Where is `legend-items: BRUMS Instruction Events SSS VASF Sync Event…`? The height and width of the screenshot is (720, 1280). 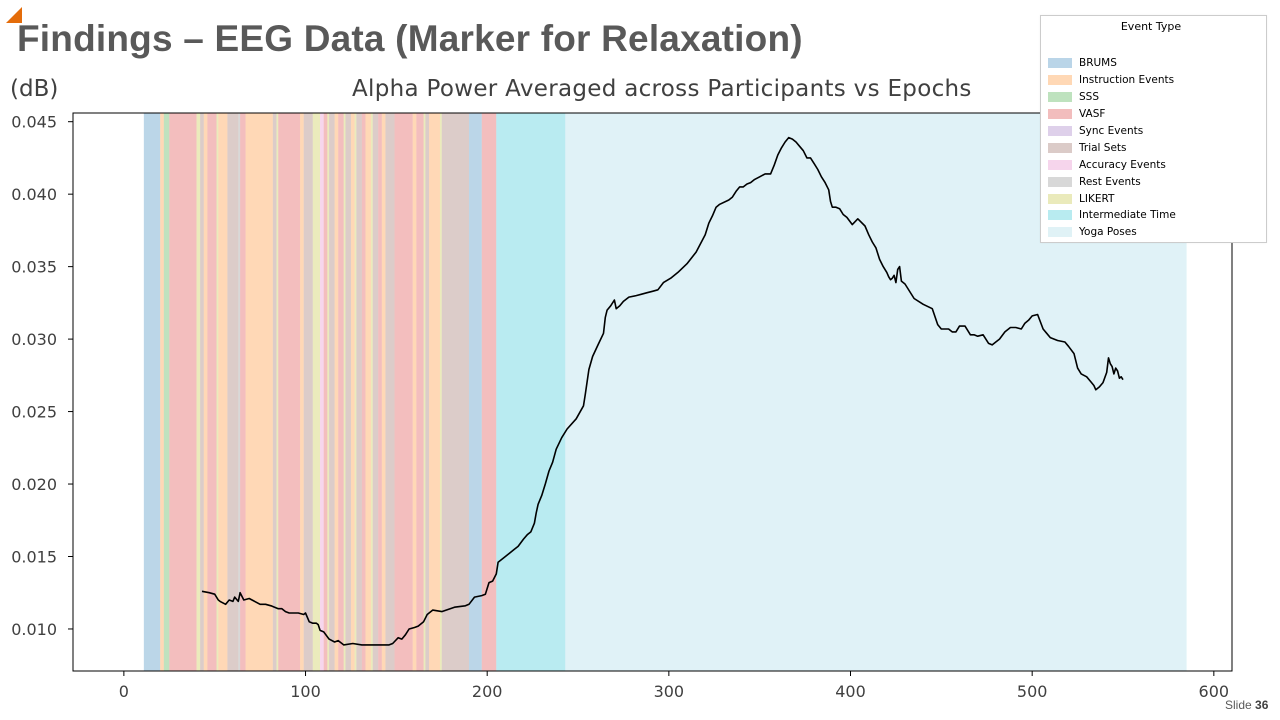 legend-items: BRUMS Instruction Events SSS VASF Sync Event… is located at coordinates (1112, 148).